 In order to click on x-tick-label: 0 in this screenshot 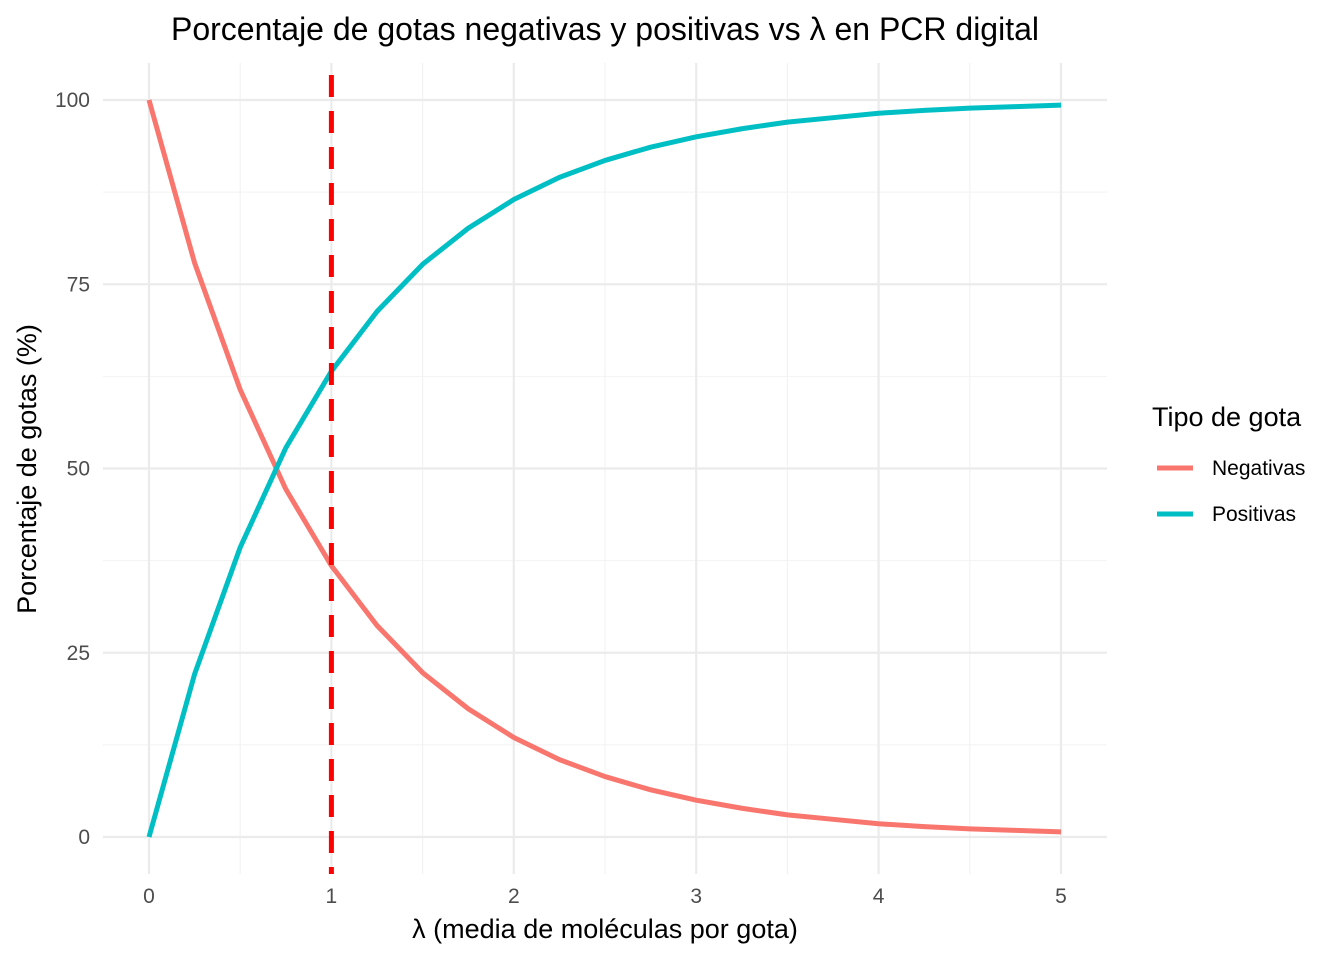, I will do `click(149, 896)`.